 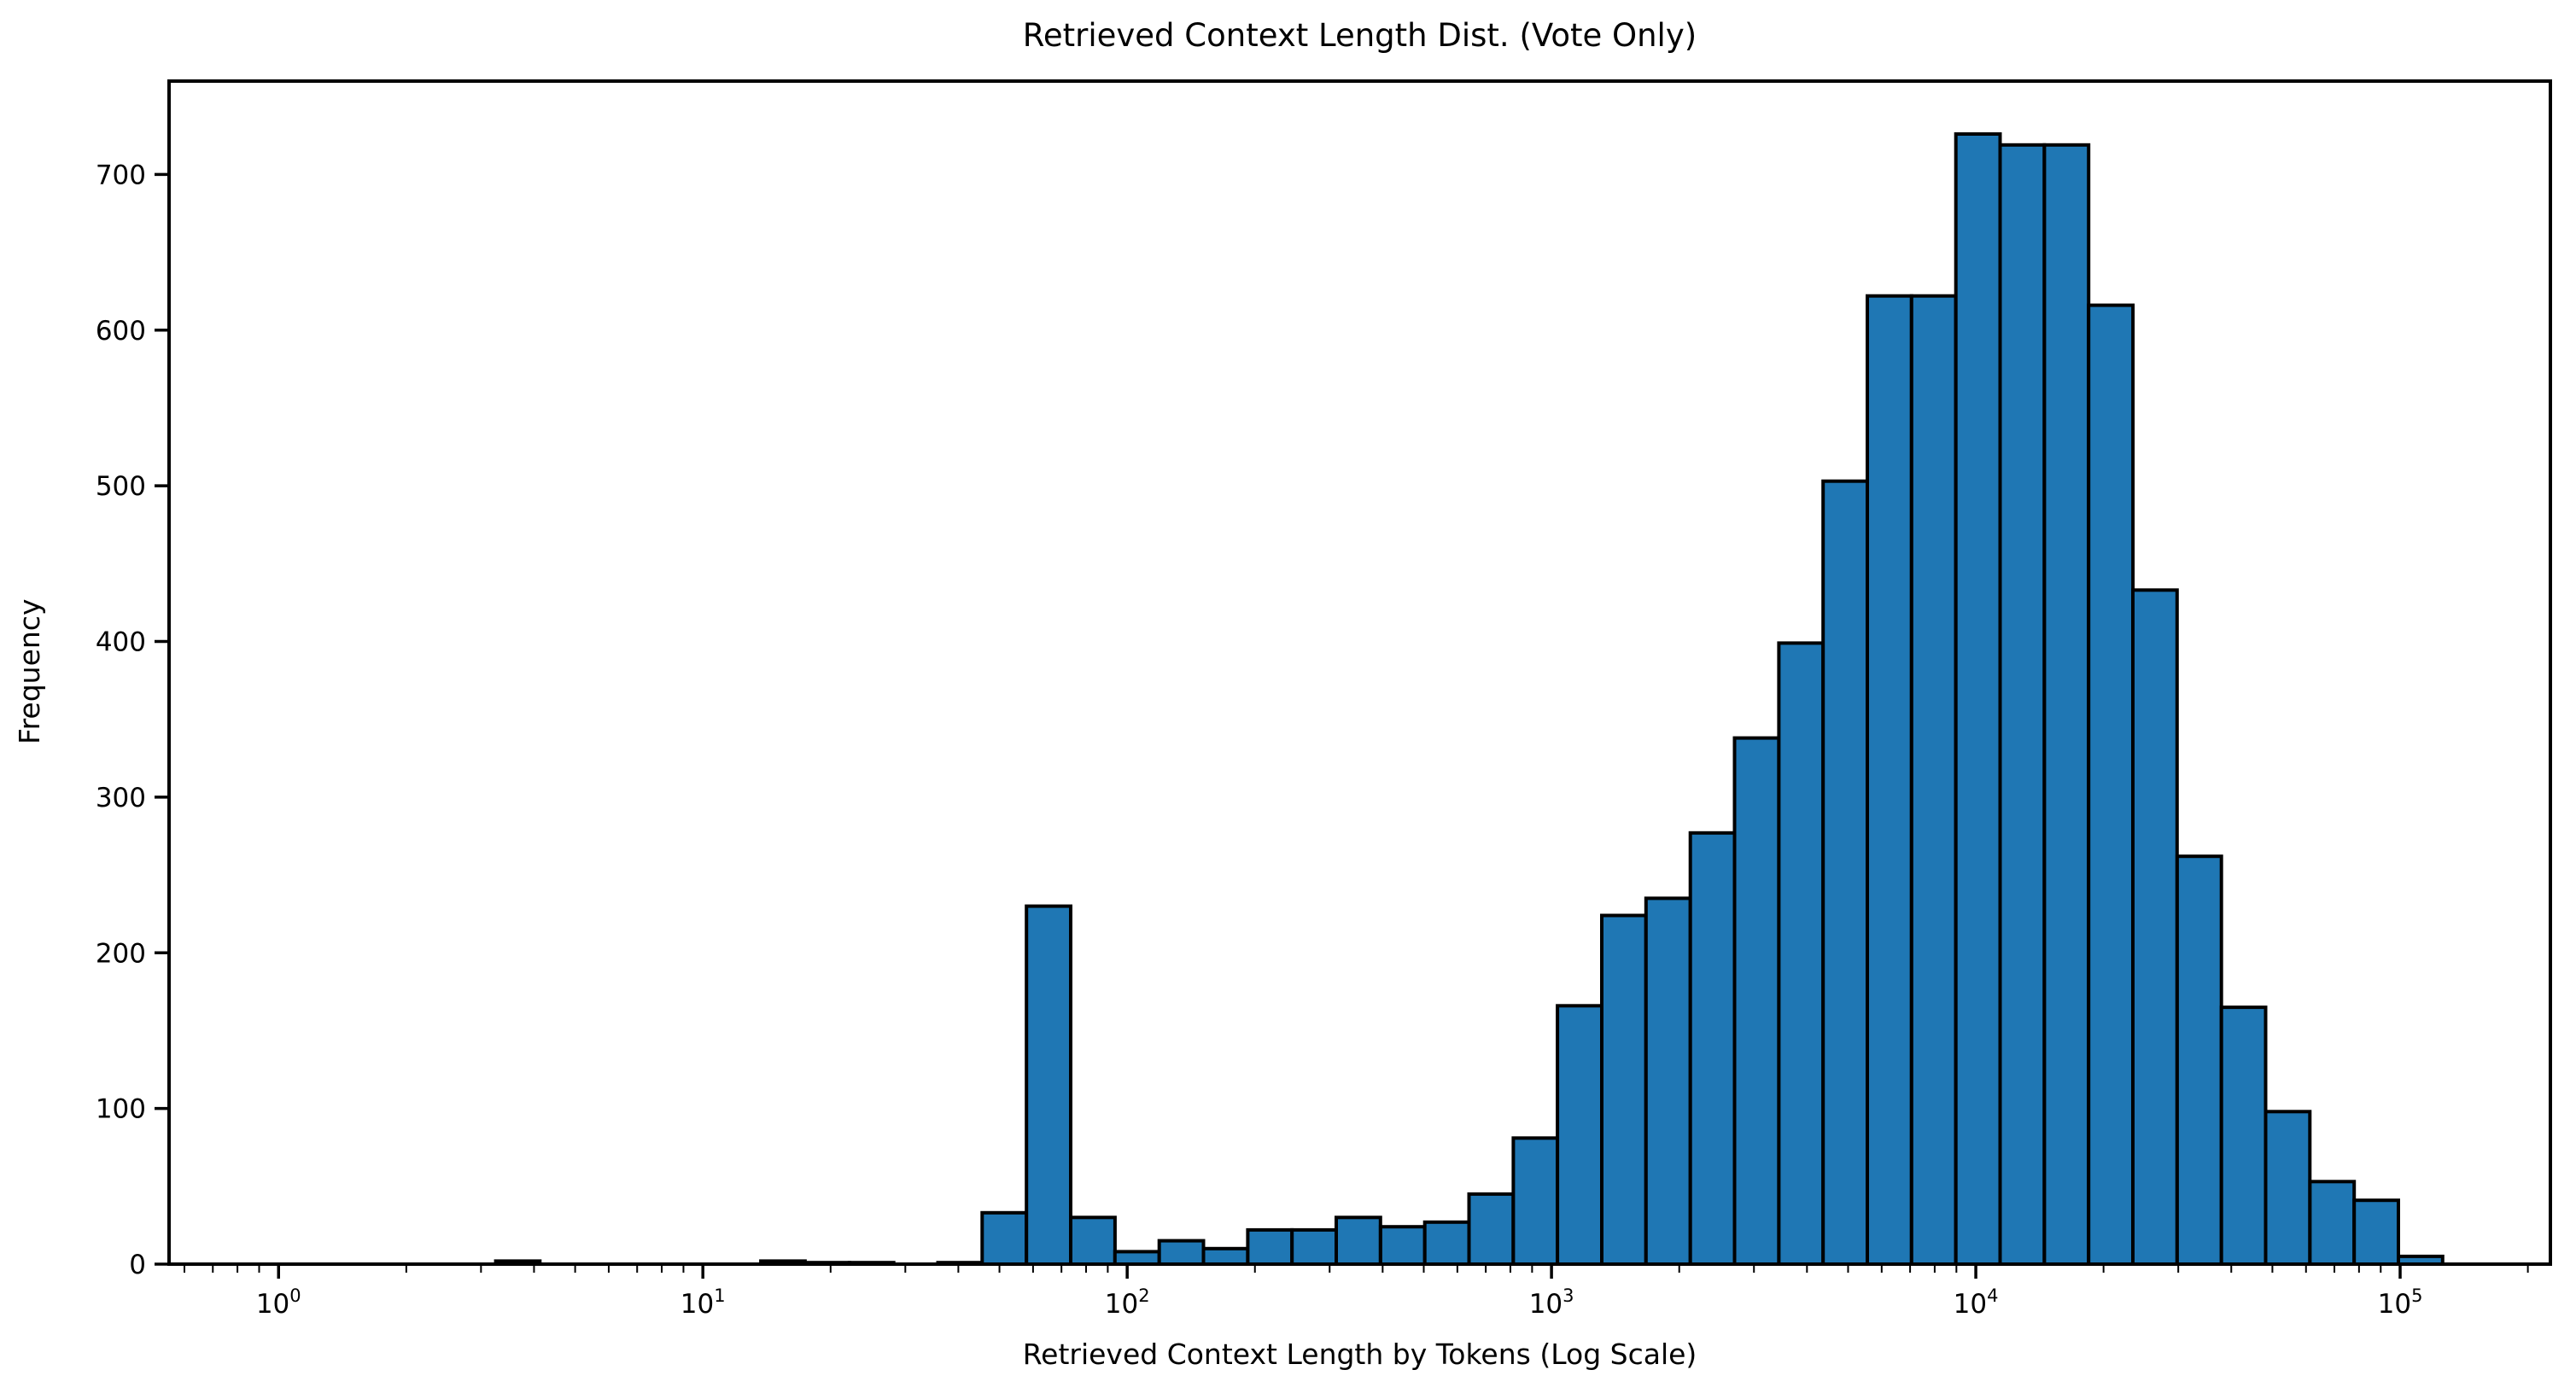 What do you see at coordinates (137, 1265) in the screenshot?
I see `y-tick-label: 0` at bounding box center [137, 1265].